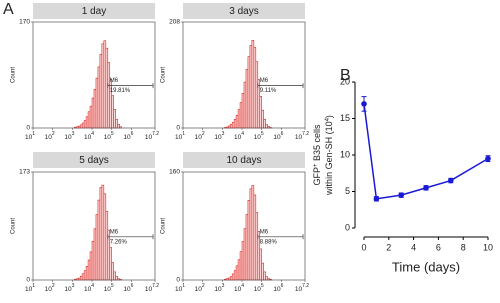 The height and width of the screenshot is (303, 500). Describe the element at coordinates (243, 11) in the screenshot. I see `panel-title: 3 days` at that location.